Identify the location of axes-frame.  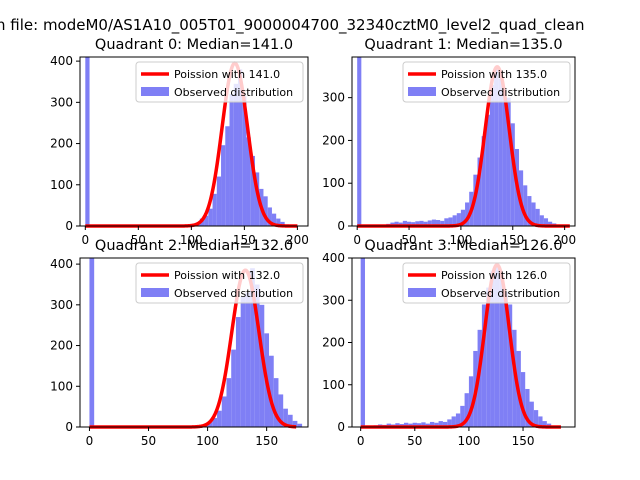
(463, 141).